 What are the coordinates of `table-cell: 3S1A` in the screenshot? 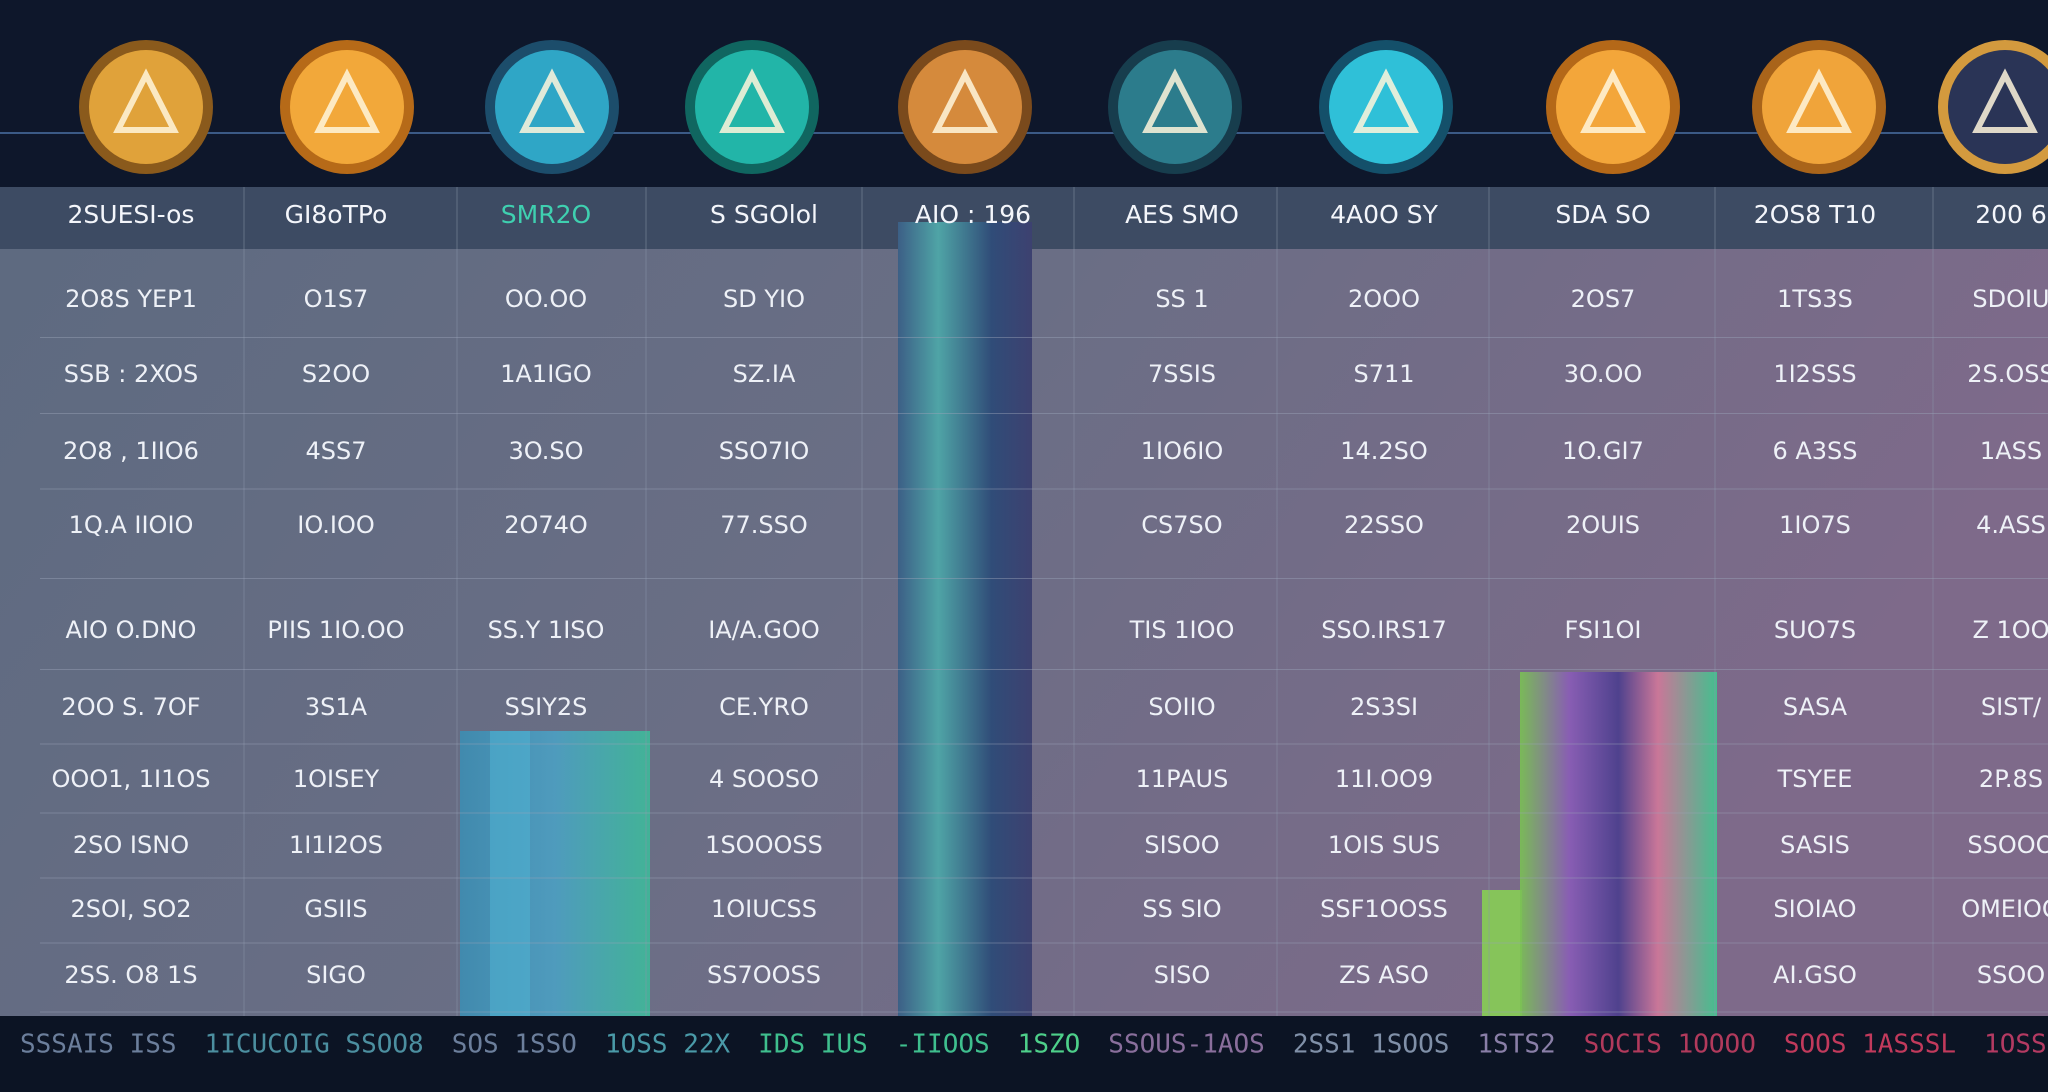 It's located at (336, 707).